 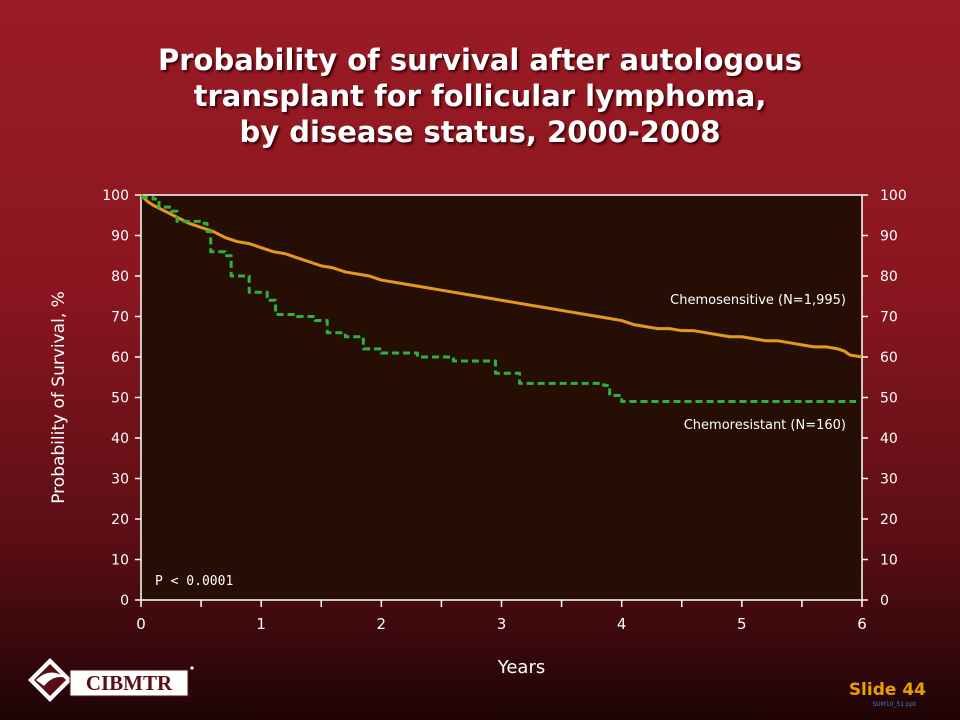 I want to click on y-tick-label-left: 40, so click(x=120, y=439).